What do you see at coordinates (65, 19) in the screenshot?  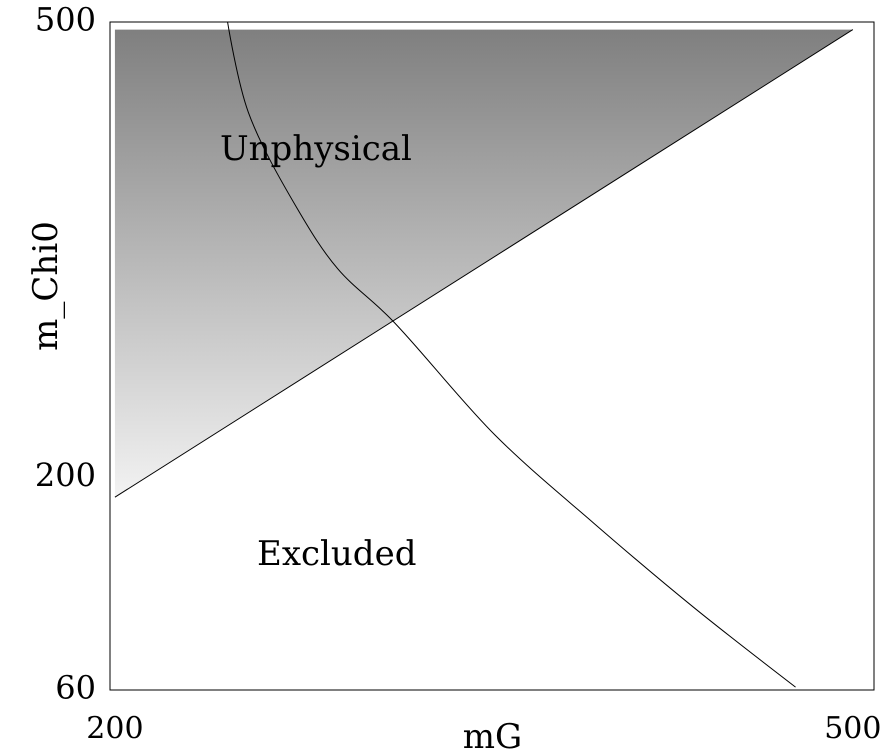 I see `y-tick-label: 500` at bounding box center [65, 19].